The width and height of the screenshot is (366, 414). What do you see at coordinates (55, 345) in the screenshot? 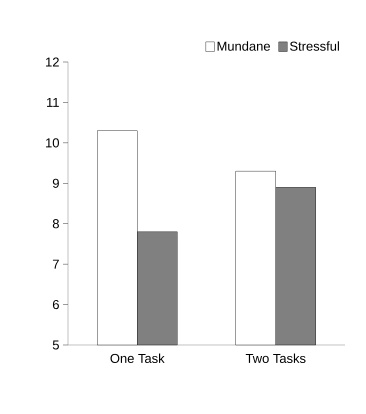
I see `y-tick-label: 5` at bounding box center [55, 345].